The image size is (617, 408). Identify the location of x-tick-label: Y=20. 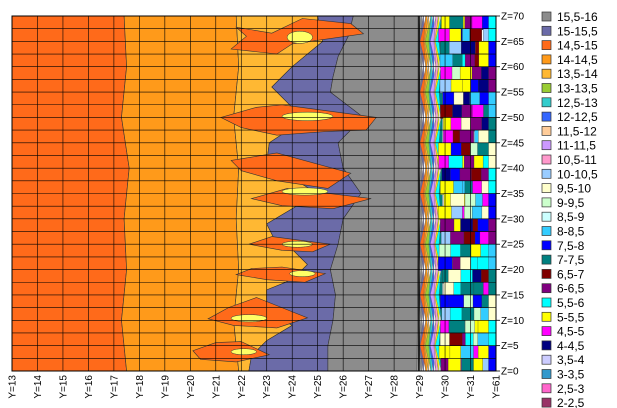
(191, 387).